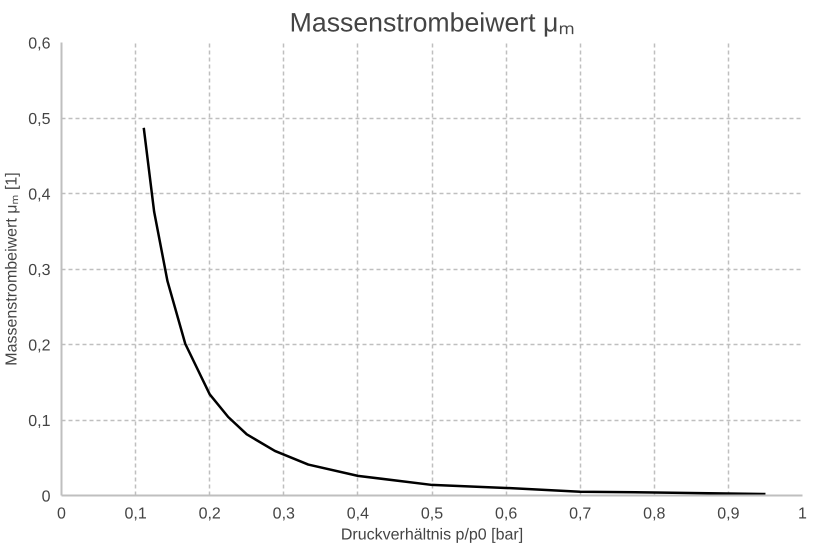 This screenshot has width=822, height=546. I want to click on x-axis-title: Druckverhältnis p/p0 [bar], so click(432, 535).